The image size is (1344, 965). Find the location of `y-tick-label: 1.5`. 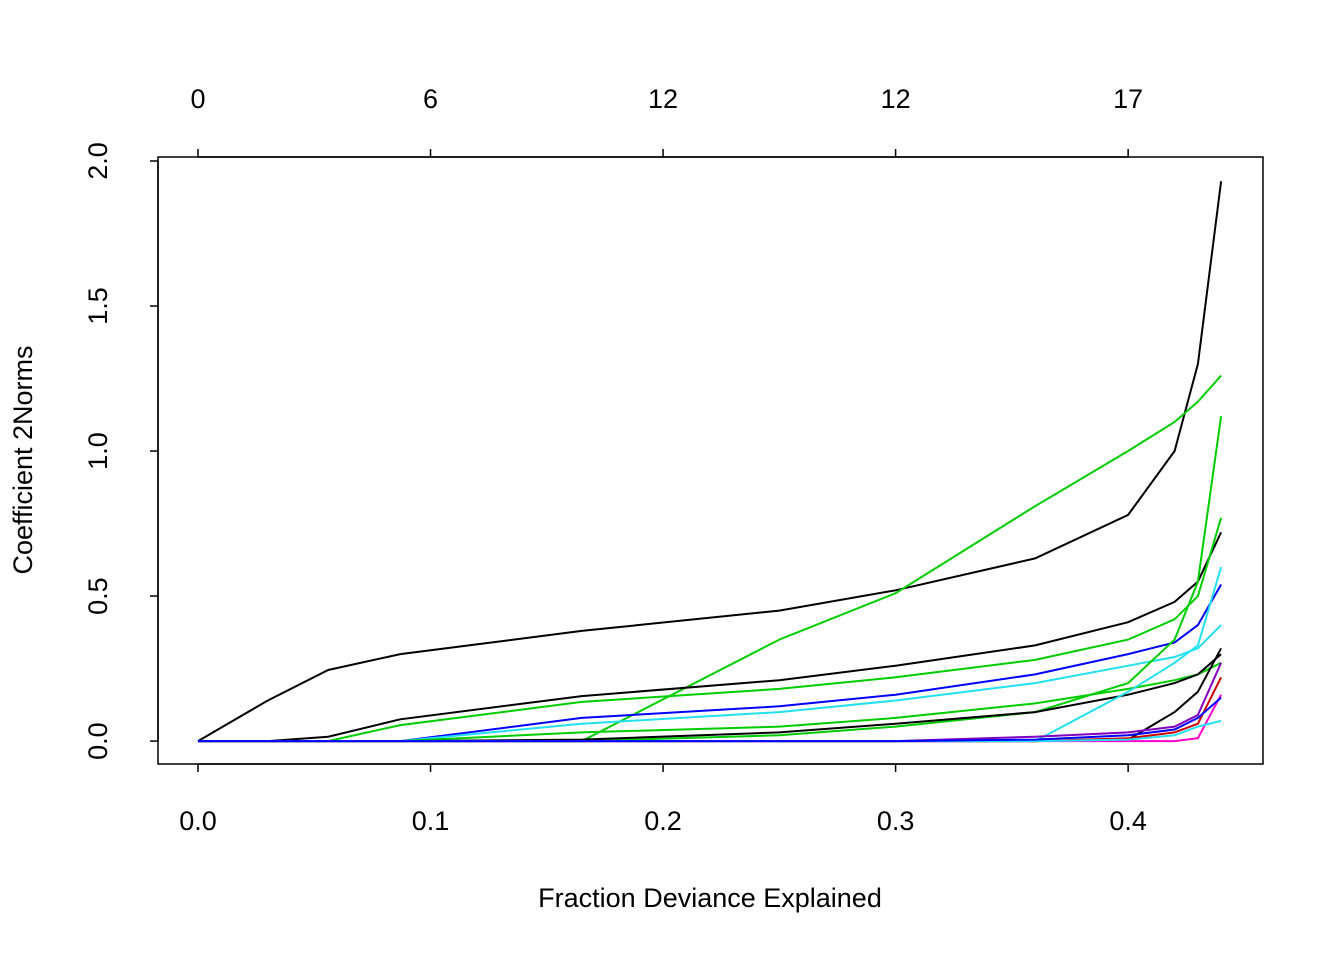

y-tick-label: 1.5 is located at coordinates (98, 306).